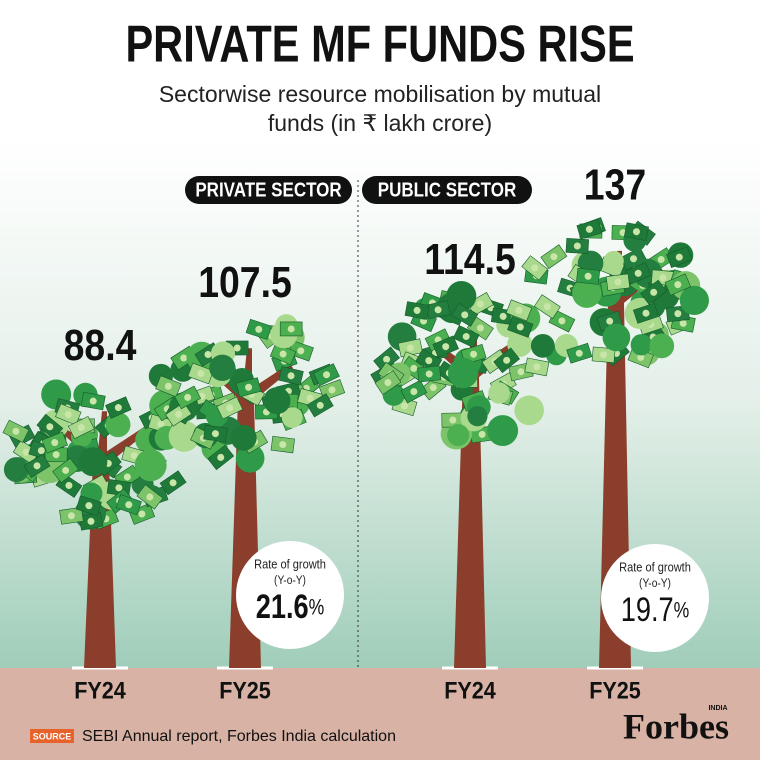  I want to click on growth-number: 21.6, so click(282, 606).